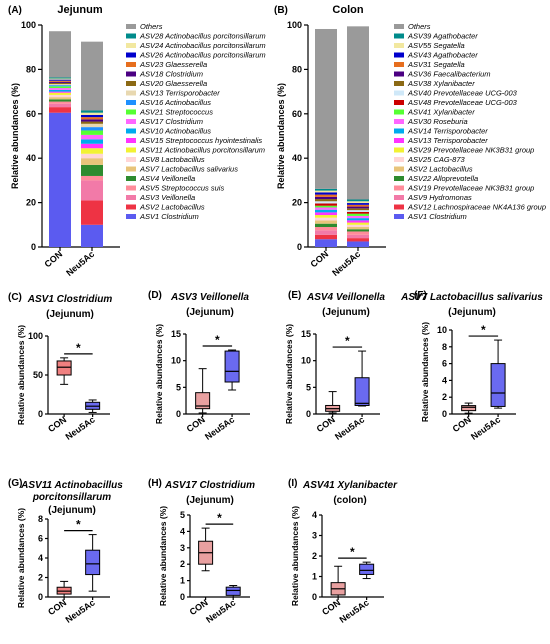 Image resolution: width=550 pixels, height=644 pixels. Describe the element at coordinates (349, 500) in the screenshot. I see `panel-subtitle: (colon)` at that location.